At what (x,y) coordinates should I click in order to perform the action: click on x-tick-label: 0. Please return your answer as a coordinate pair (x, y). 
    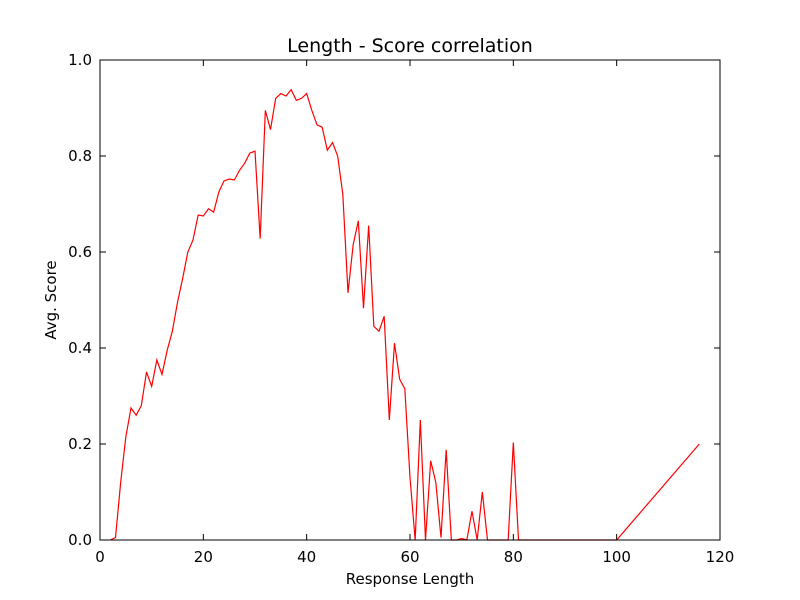
    Looking at the image, I should click on (100, 557).